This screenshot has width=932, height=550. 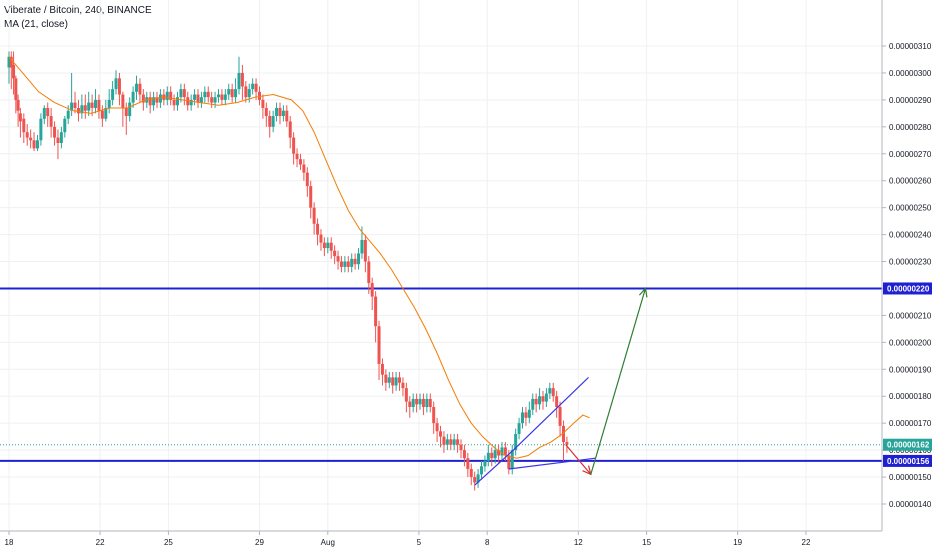 What do you see at coordinates (100, 542) in the screenshot?
I see `time-tick-label: 22` at bounding box center [100, 542].